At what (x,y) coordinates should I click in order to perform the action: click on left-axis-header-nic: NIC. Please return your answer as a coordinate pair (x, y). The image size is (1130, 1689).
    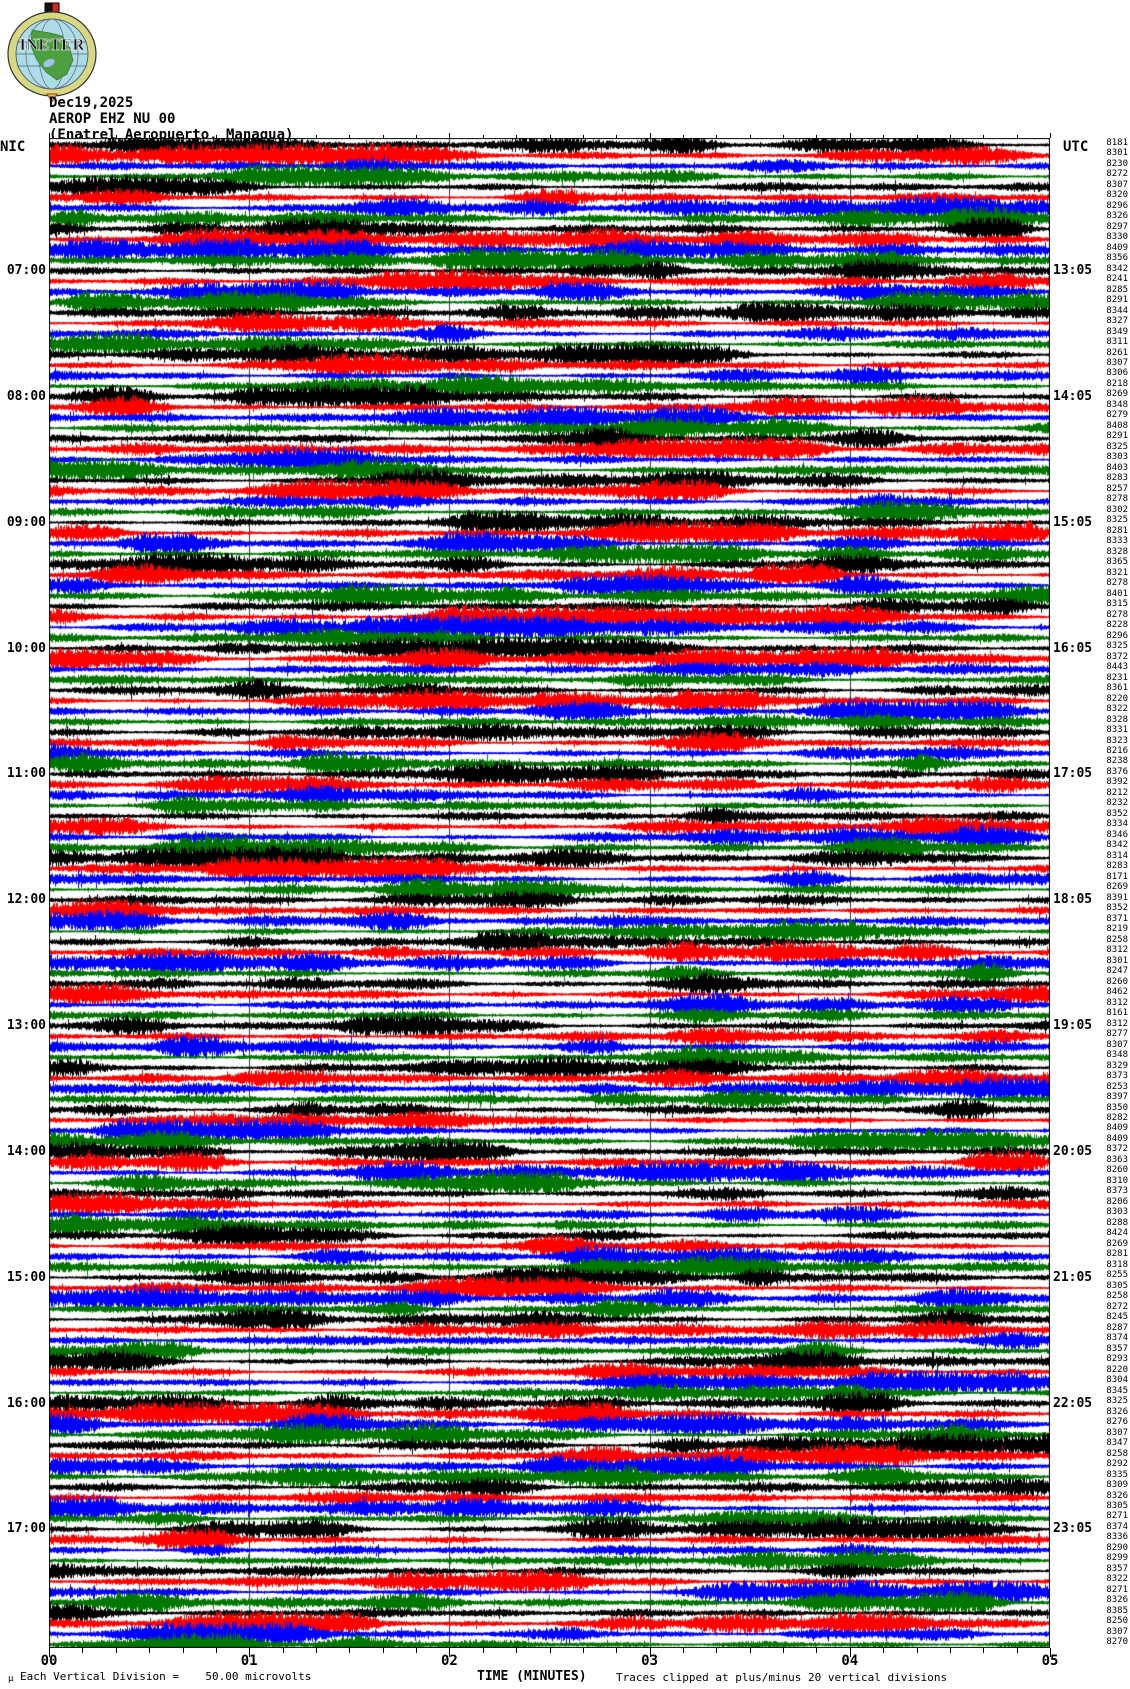
    Looking at the image, I should click on (13, 147).